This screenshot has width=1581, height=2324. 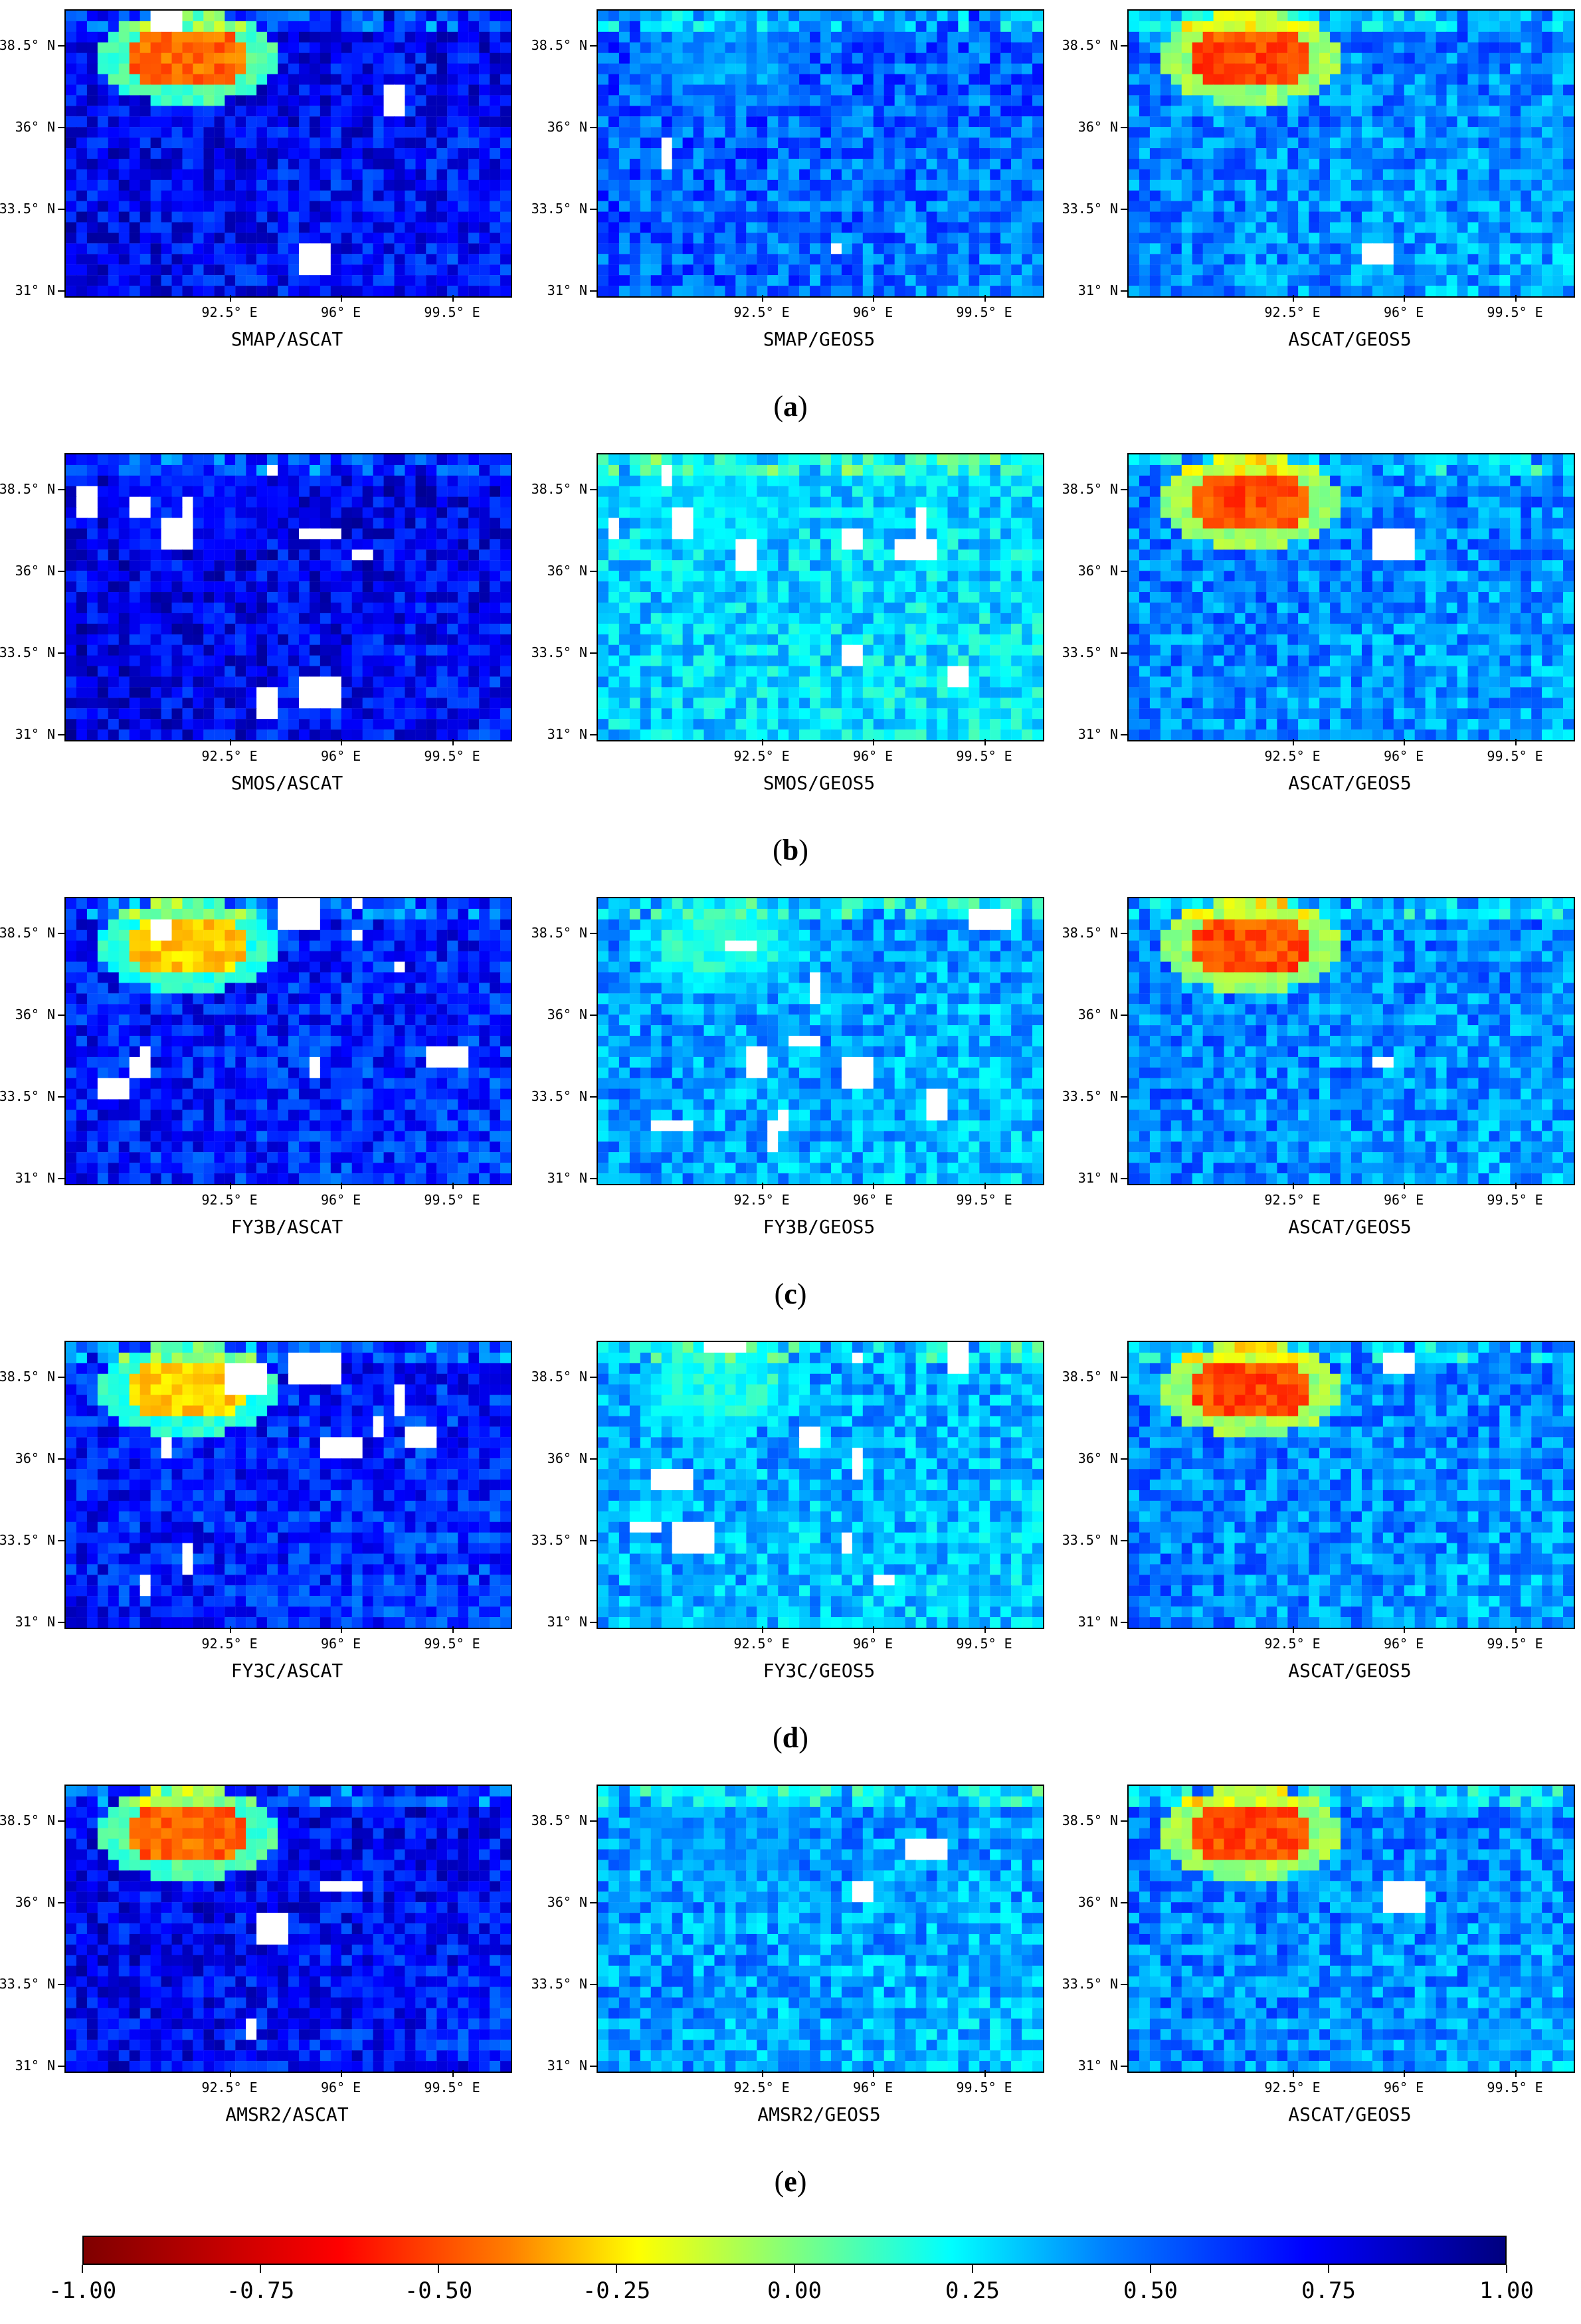 What do you see at coordinates (1328, 2269) in the screenshot?
I see `colorbar-tick` at bounding box center [1328, 2269].